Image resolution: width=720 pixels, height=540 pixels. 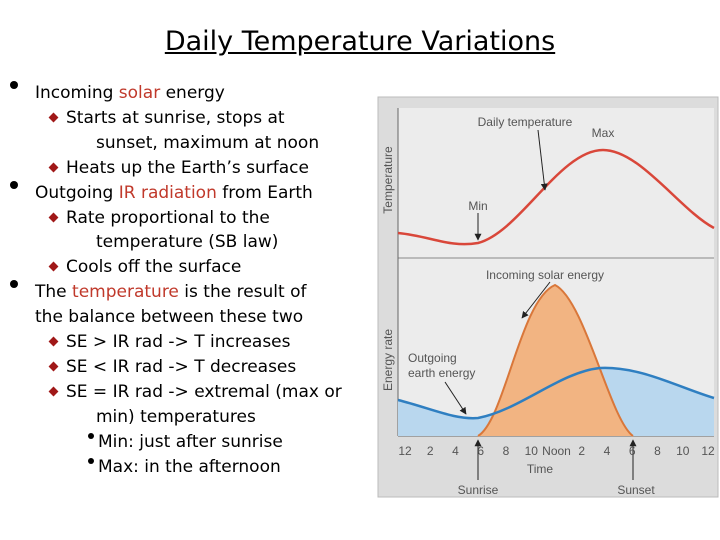 I want to click on text-run: Heats up the Earth’s surface, so click(x=187, y=167).